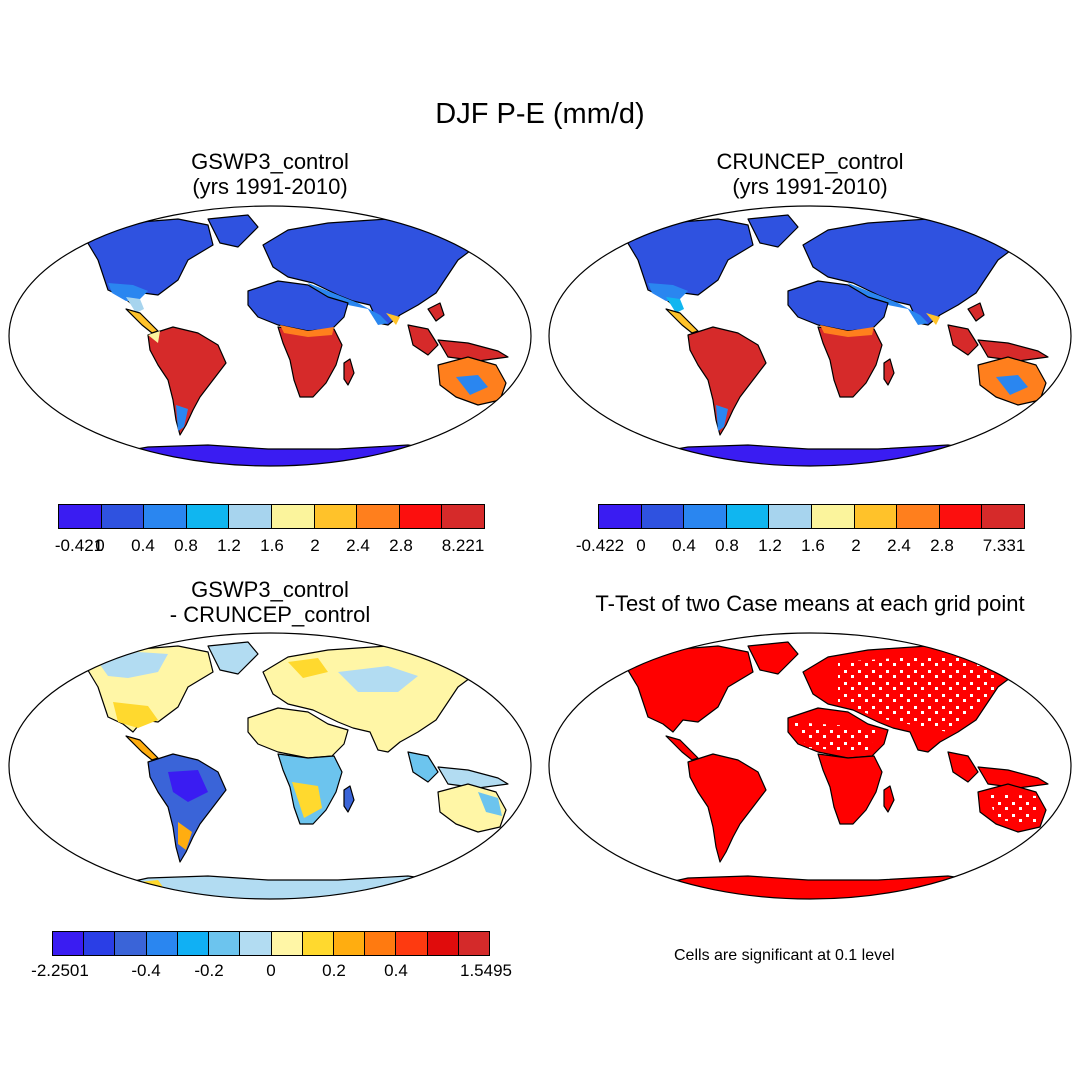 Image resolution: width=1080 pixels, height=1080 pixels. Describe the element at coordinates (540, 114) in the screenshot. I see `figure-title: DJF P-E (mm/d)` at that location.